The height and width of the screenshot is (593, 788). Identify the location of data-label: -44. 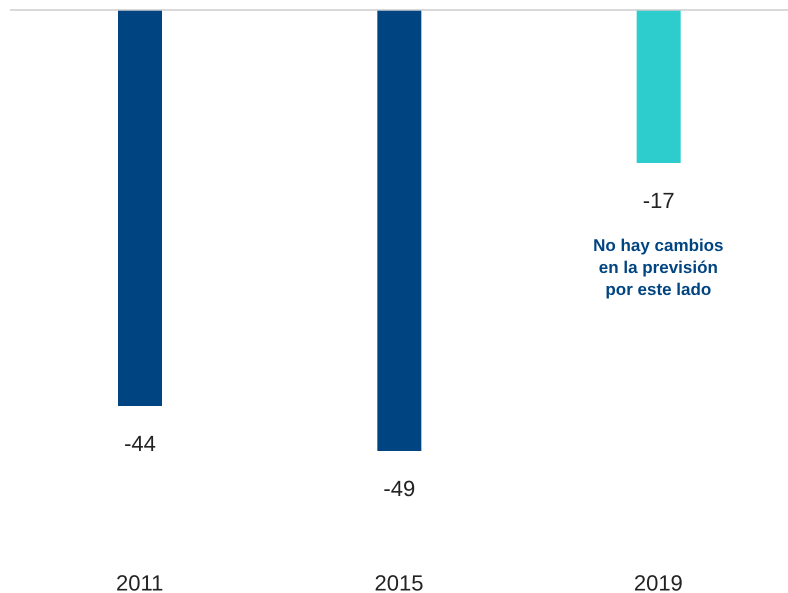
(140, 443).